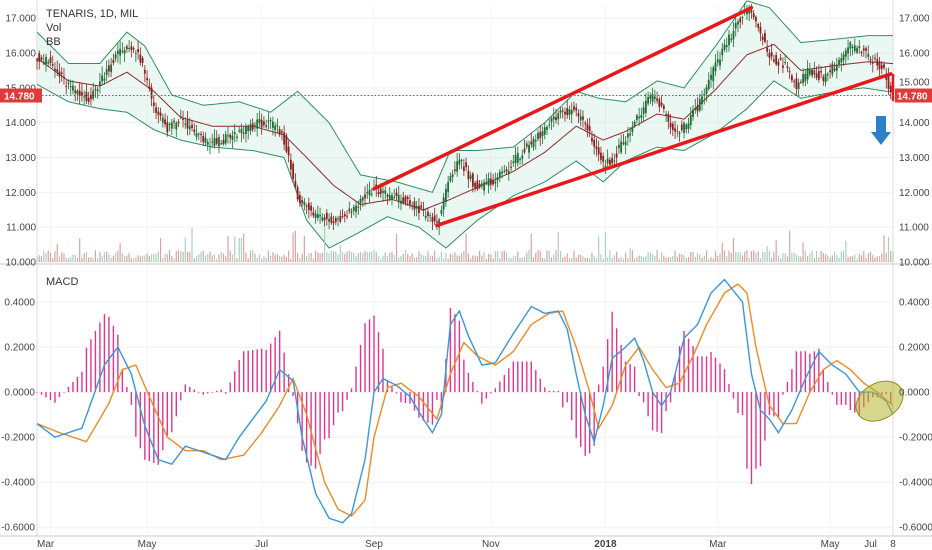 The height and width of the screenshot is (550, 932). What do you see at coordinates (19, 393) in the screenshot?
I see `macd-tick-left: 0.0000` at bounding box center [19, 393].